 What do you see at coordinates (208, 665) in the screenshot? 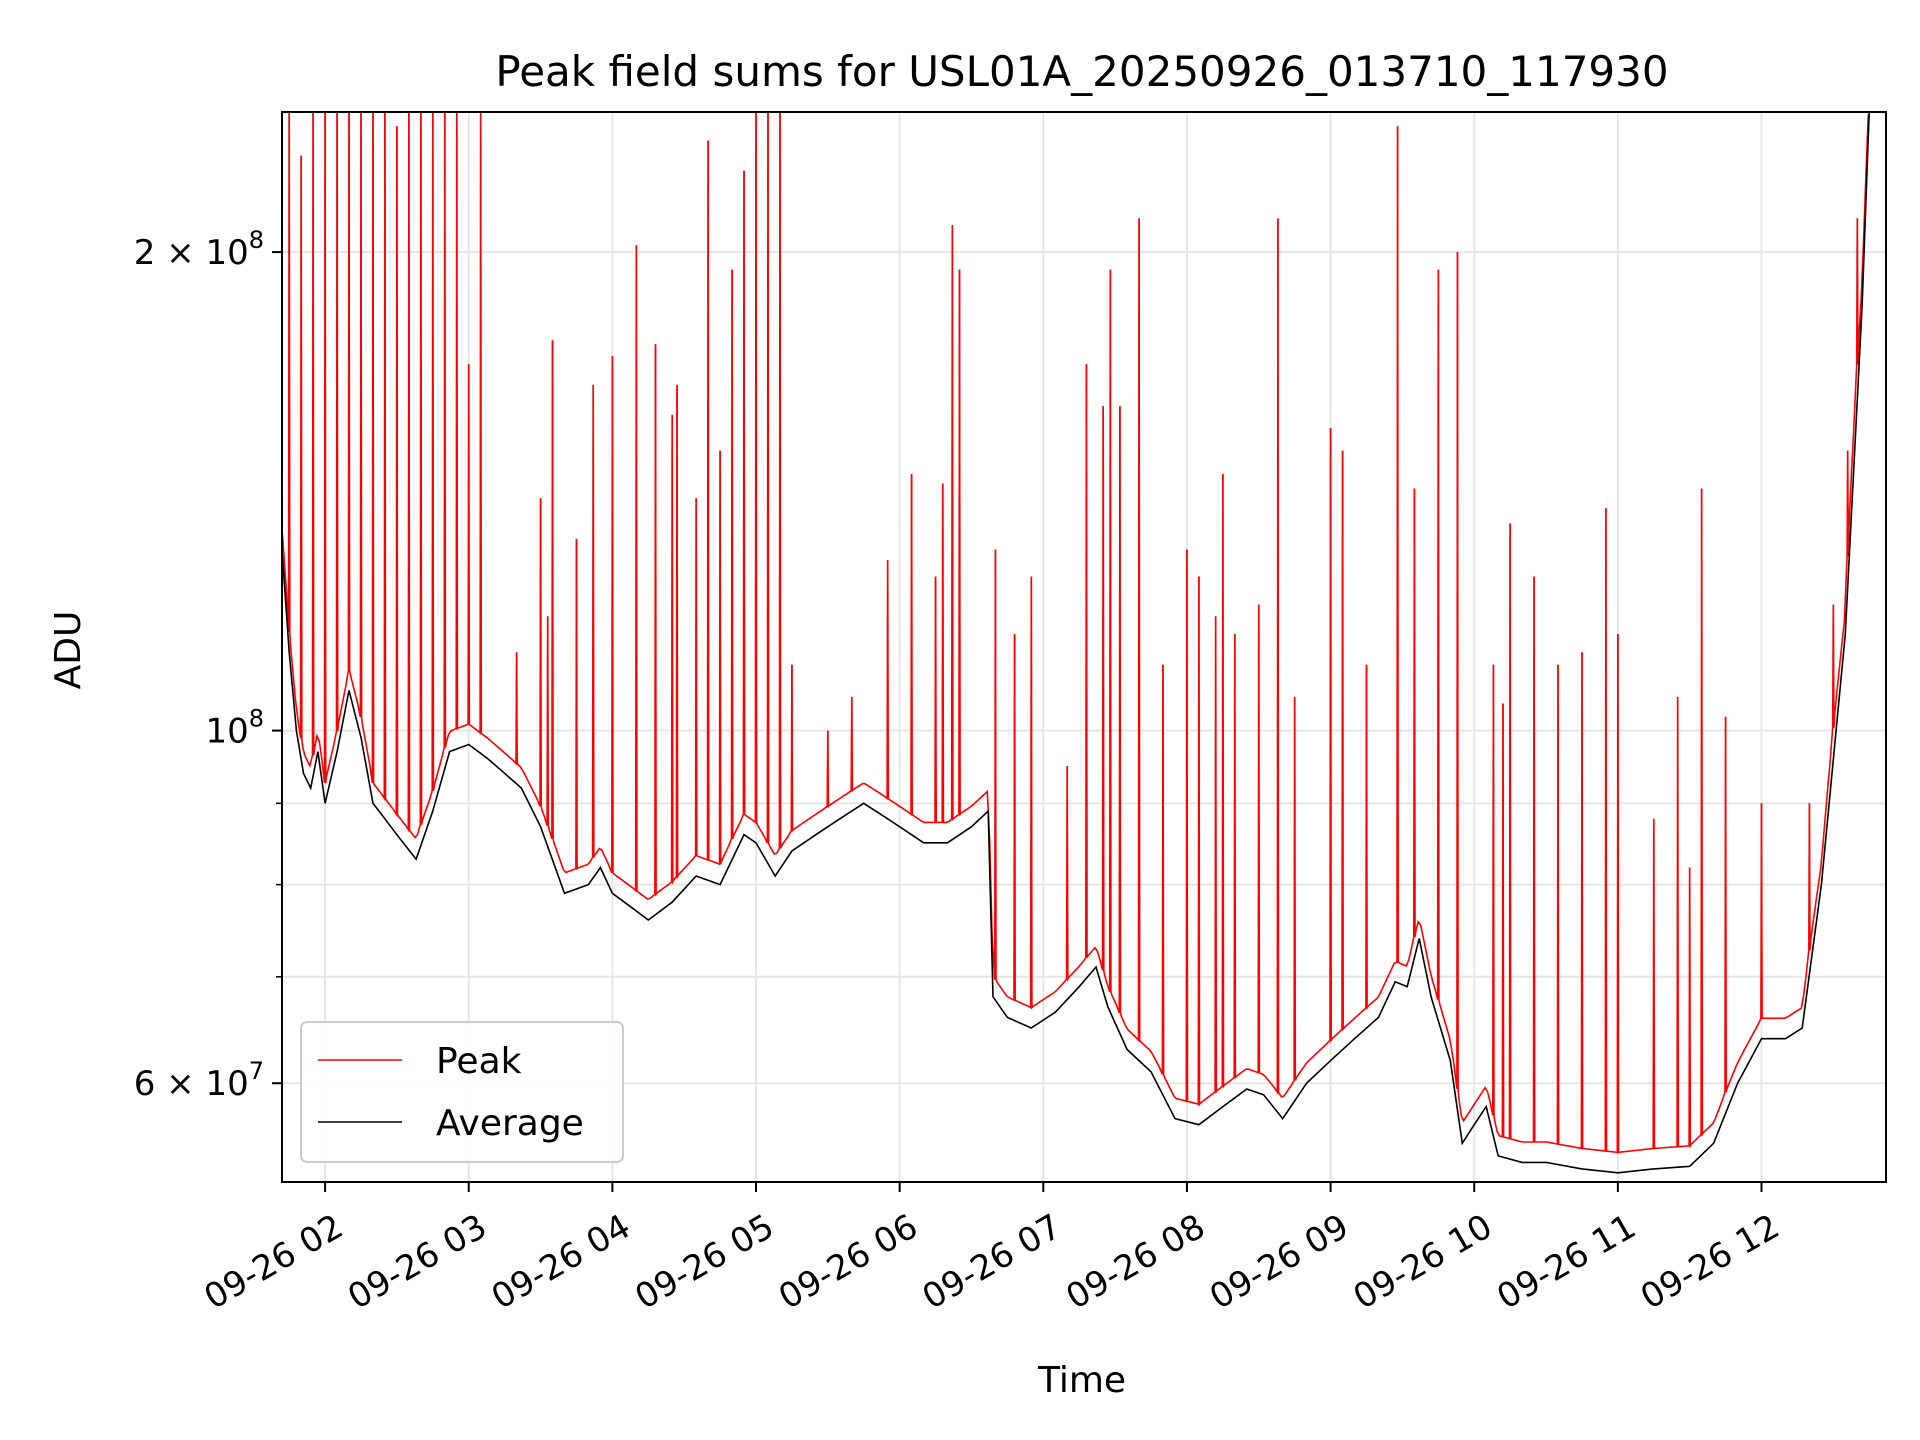
I see `y-axis: 6 × 107 108 2 × 108` at bounding box center [208, 665].